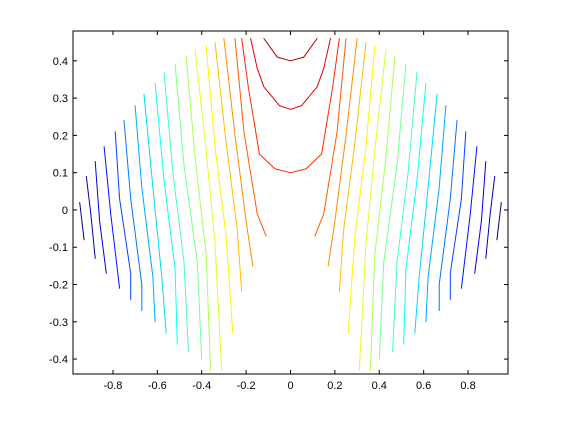  Describe the element at coordinates (201, 386) in the screenshot. I see `x-tick-label: -0.4` at that location.